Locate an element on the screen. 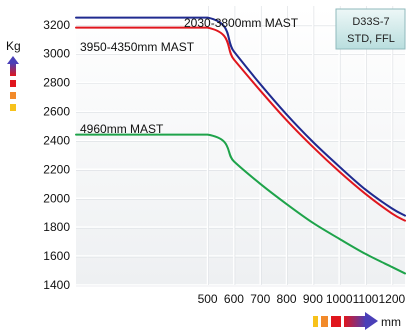 This screenshot has height=332, width=414. y-tick-label: 1600 is located at coordinates (56, 256).